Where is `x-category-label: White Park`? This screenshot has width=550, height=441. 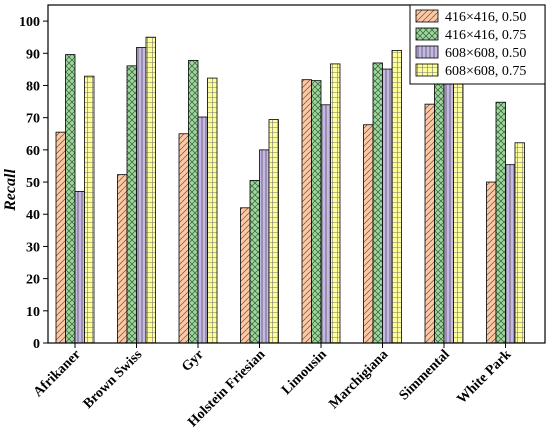
x-category-label: White Park is located at coordinates (485, 377).